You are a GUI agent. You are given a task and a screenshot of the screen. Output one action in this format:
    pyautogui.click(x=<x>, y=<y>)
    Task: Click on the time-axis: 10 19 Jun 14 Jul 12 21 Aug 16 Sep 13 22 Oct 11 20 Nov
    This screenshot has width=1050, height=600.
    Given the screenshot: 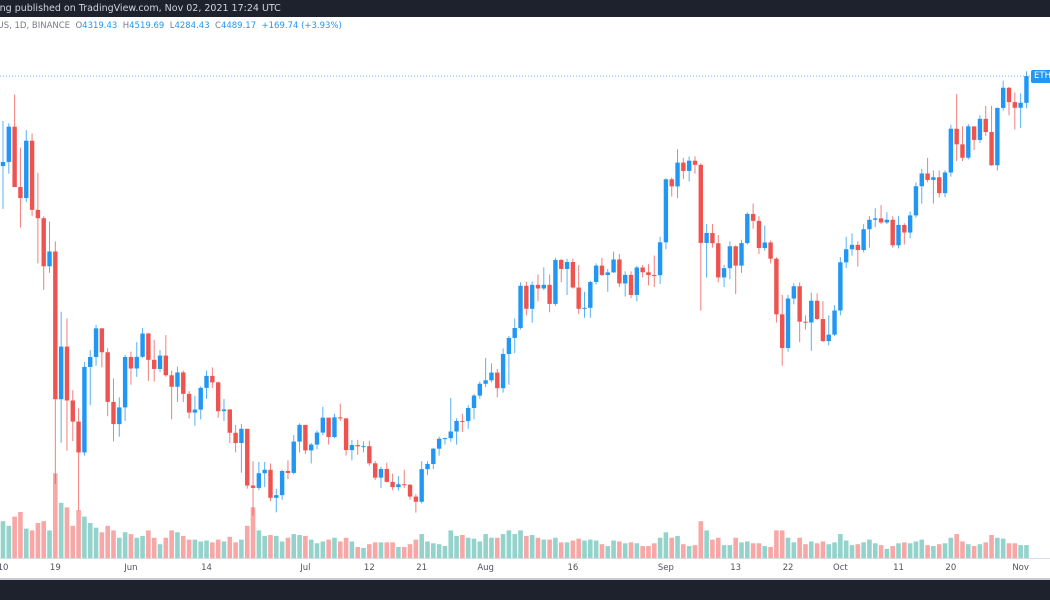 What is the action you would take?
    pyautogui.click(x=525, y=568)
    